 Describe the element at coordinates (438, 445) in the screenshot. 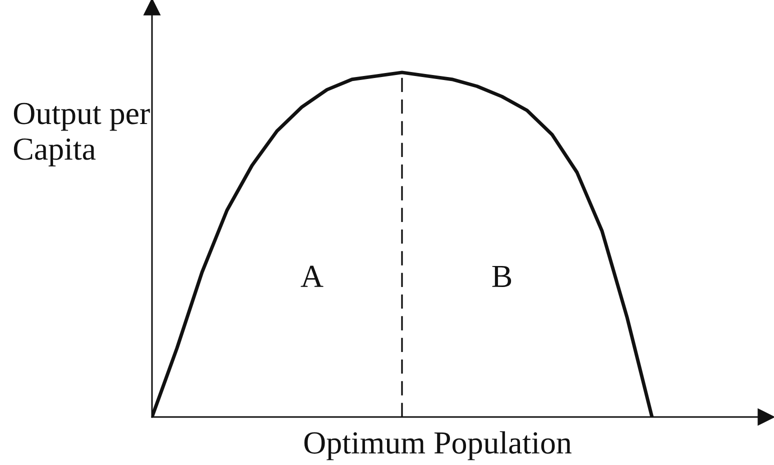

I see `x-axis-title: Optimum Population` at that location.